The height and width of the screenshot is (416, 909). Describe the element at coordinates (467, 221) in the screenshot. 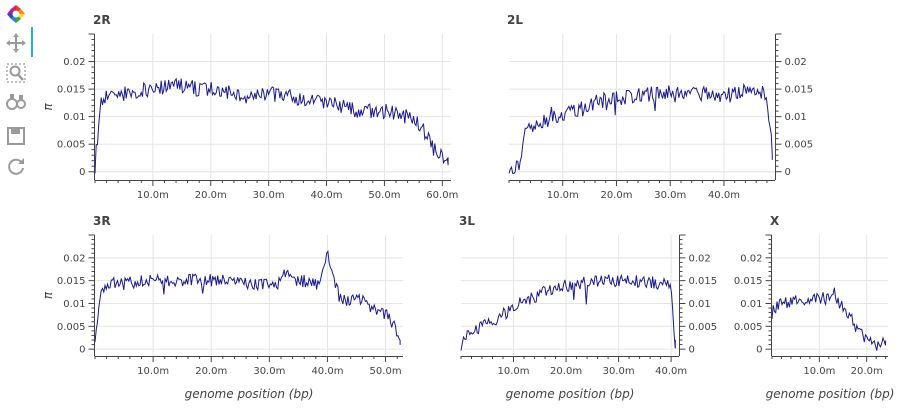

I see `chart-title: 3L` at that location.